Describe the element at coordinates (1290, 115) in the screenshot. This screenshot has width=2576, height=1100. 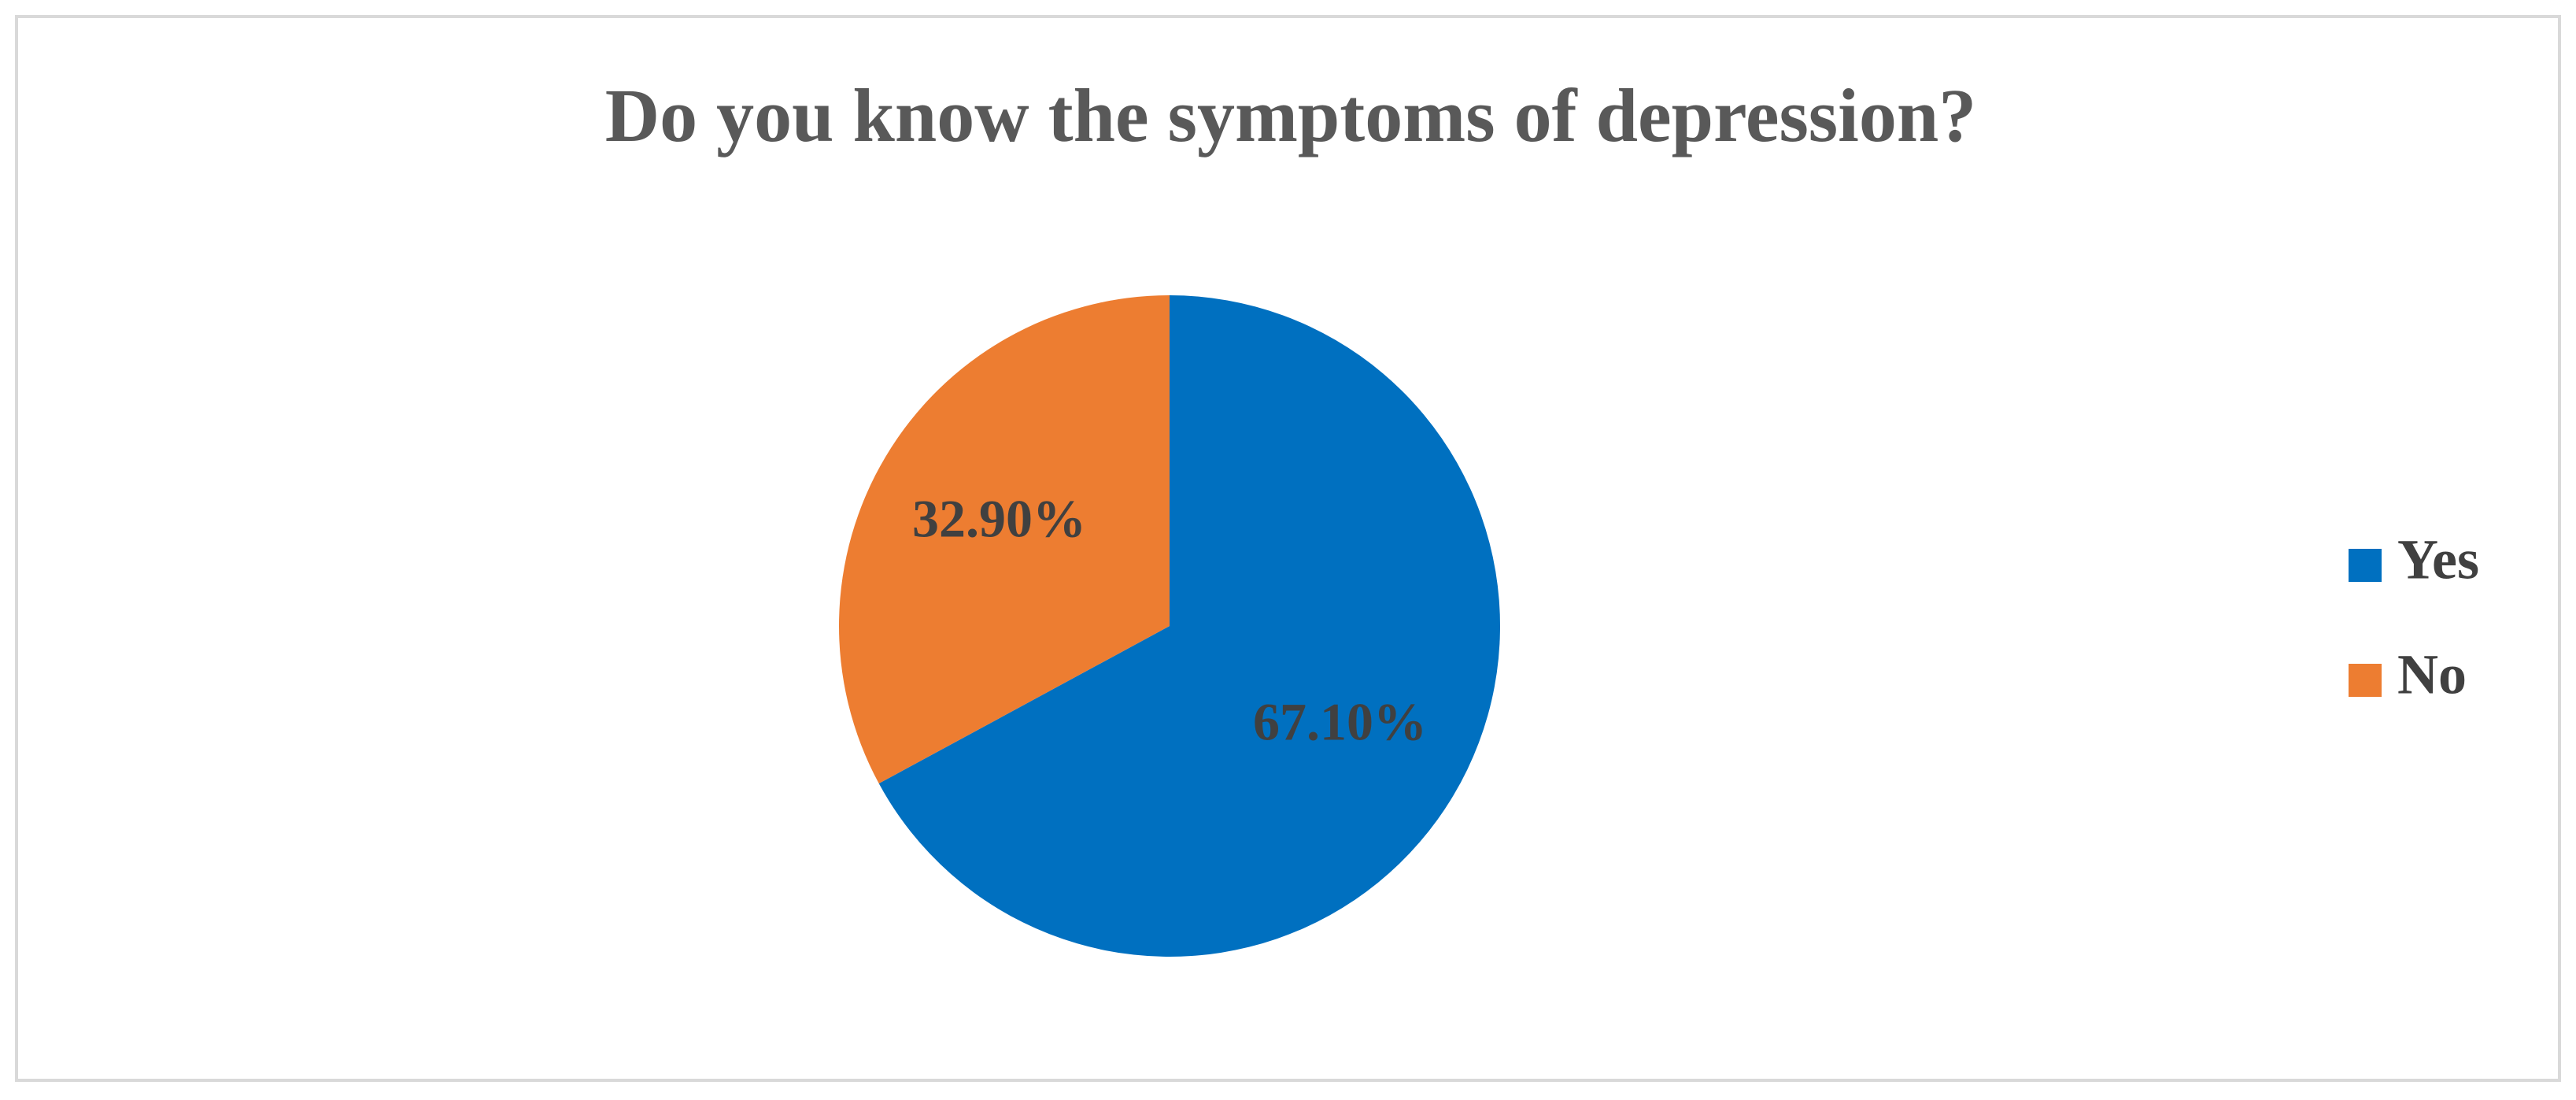
I see `chart-title: Do you know the symptoms of depression?` at that location.